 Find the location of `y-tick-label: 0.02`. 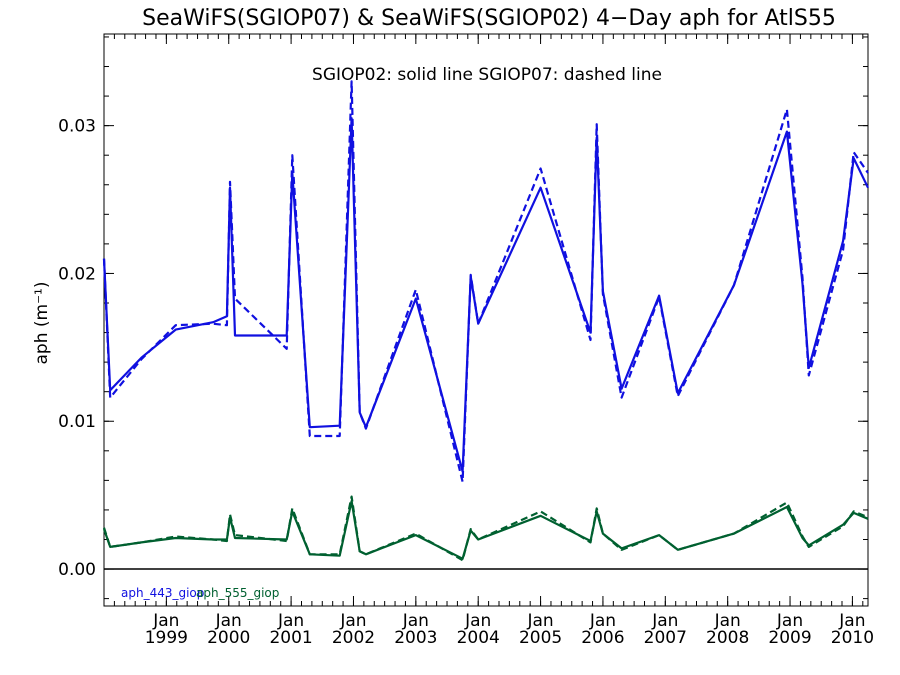

y-tick-label: 0.02 is located at coordinates (77, 274).